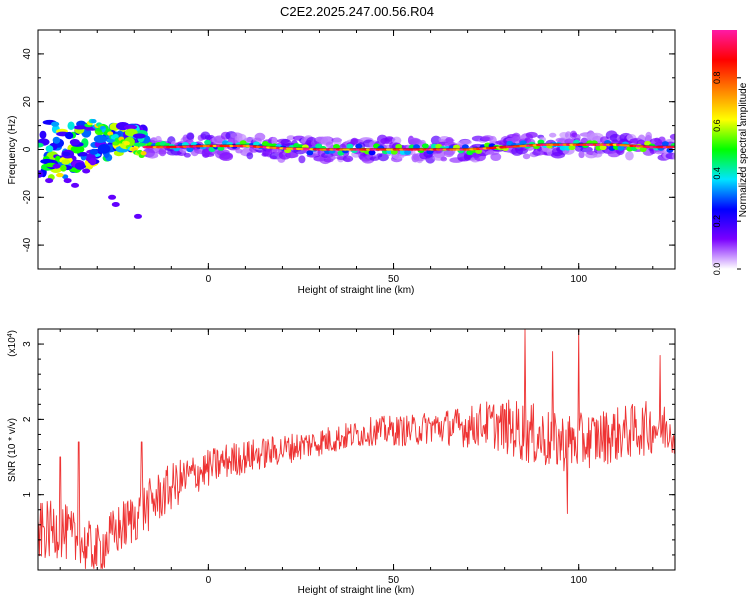 This screenshot has height=600, width=750. What do you see at coordinates (27, 54) in the screenshot?
I see `y-tick-label: 40` at bounding box center [27, 54].